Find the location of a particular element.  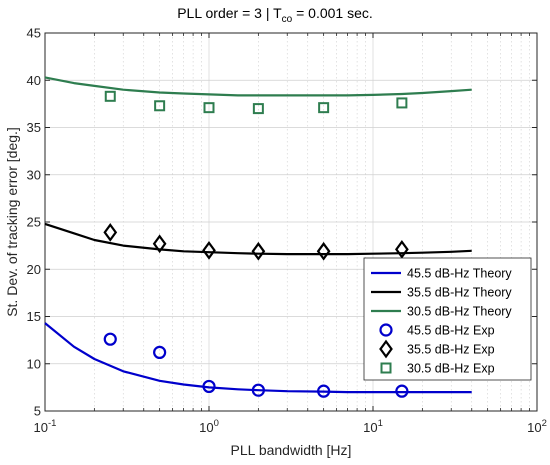

y-tick-label: 40 is located at coordinates (34, 80).